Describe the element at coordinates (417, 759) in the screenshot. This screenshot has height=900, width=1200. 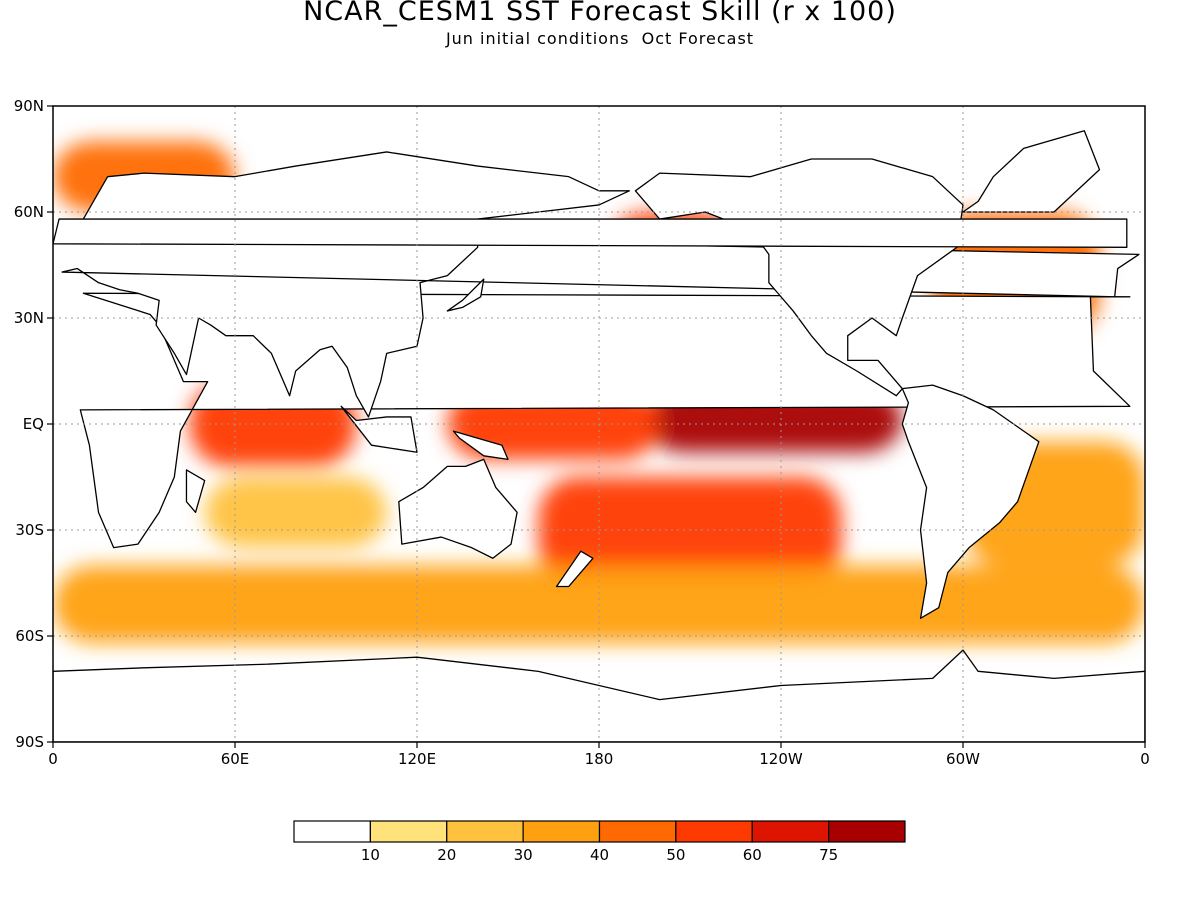
I see `lon-tick-label: 120E` at that location.